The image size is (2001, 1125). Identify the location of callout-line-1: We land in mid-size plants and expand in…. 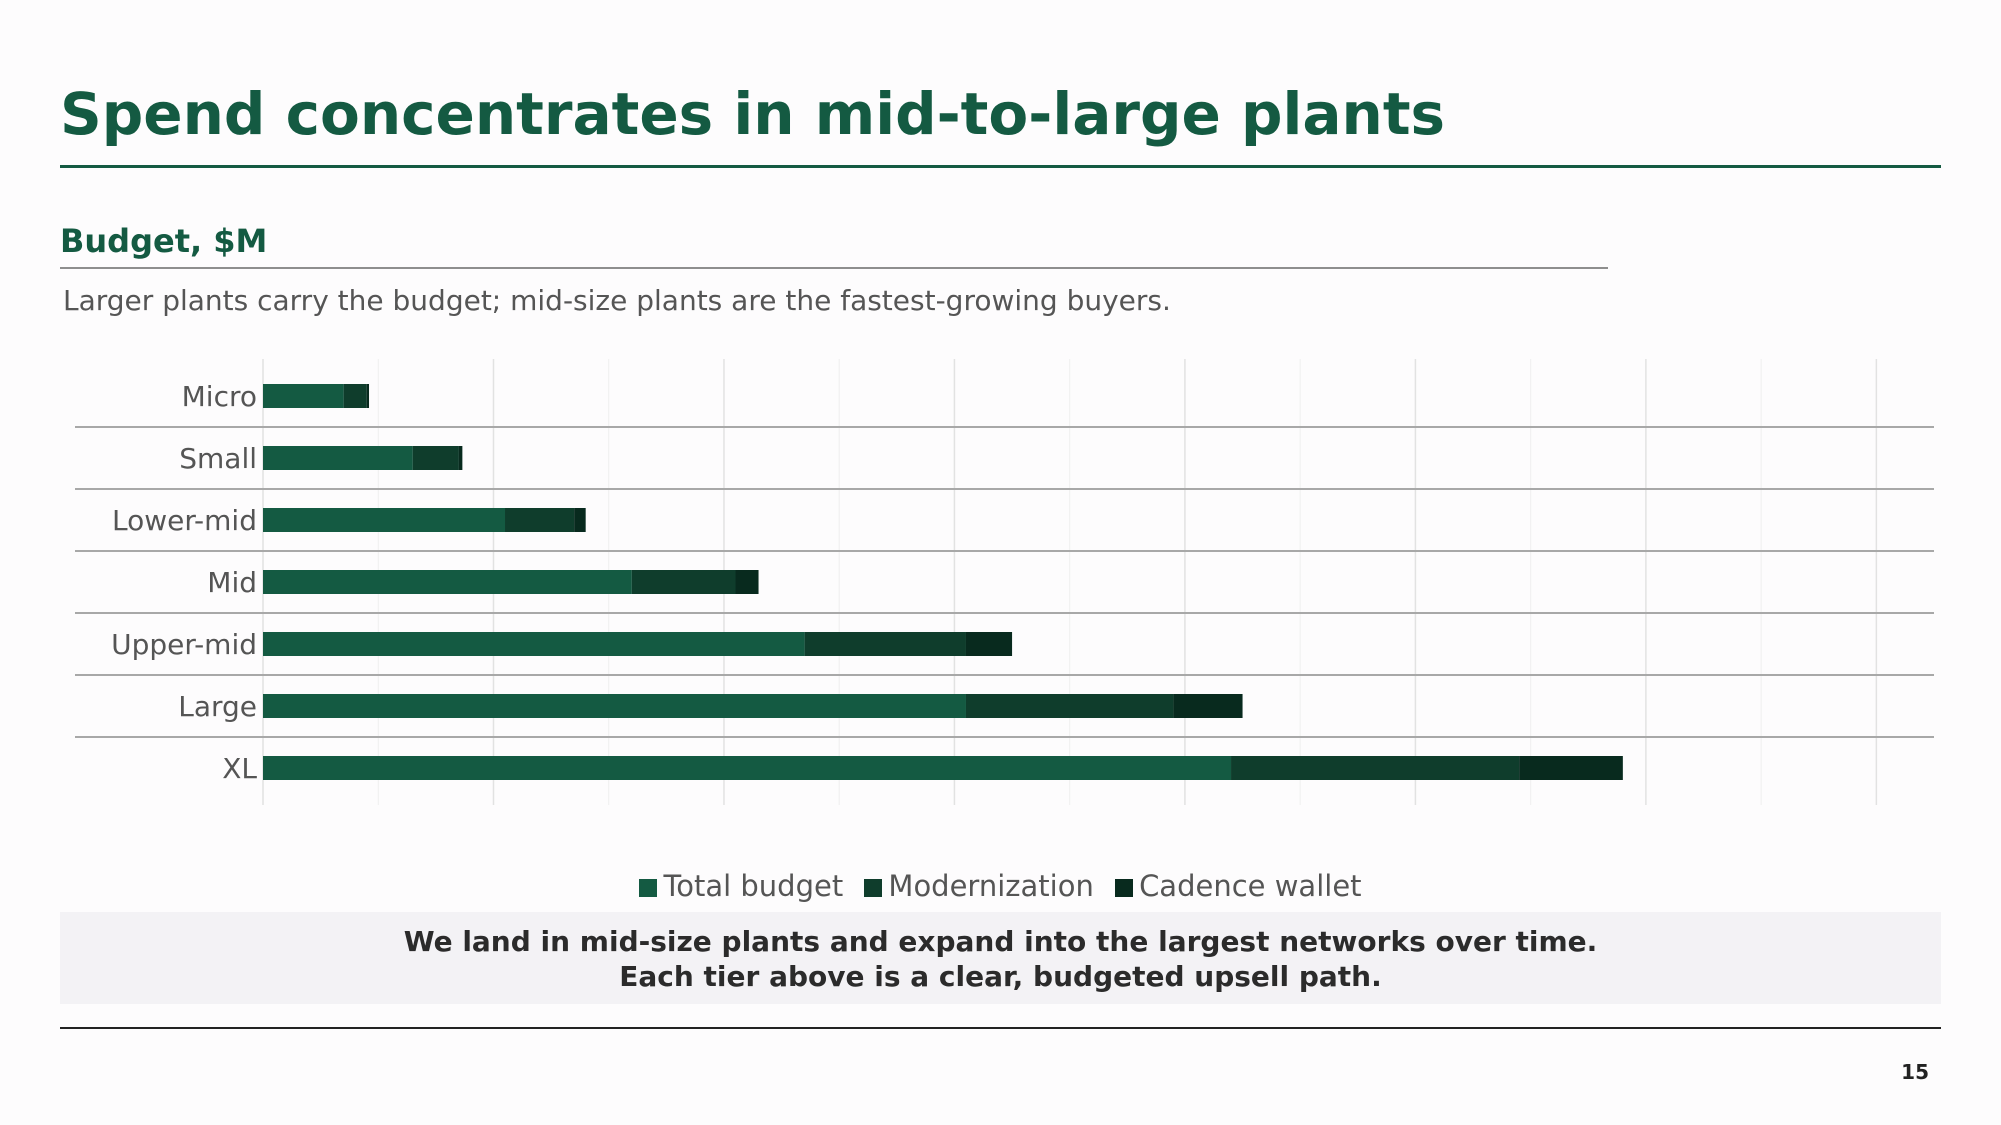
(1000, 941).